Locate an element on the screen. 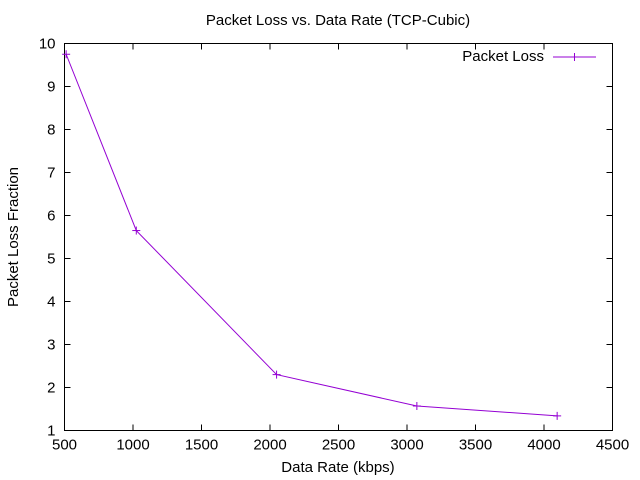 Image resolution: width=640 pixels, height=480 pixels. legend-label: Packet Loss is located at coordinates (503, 56).